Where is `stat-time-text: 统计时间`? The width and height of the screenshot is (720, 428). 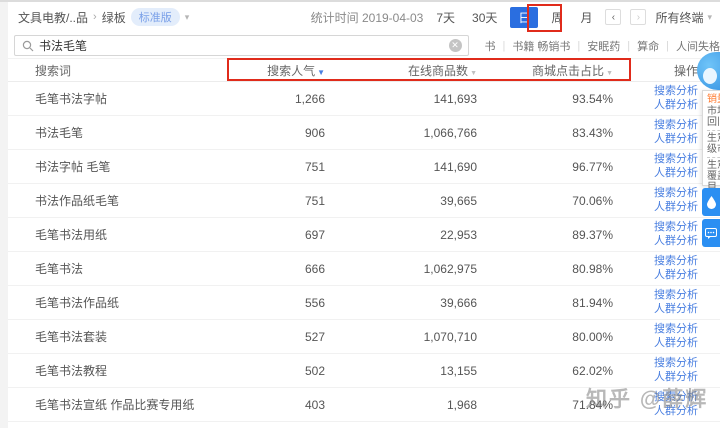 stat-time-text: 统计时间 is located at coordinates (334, 17).